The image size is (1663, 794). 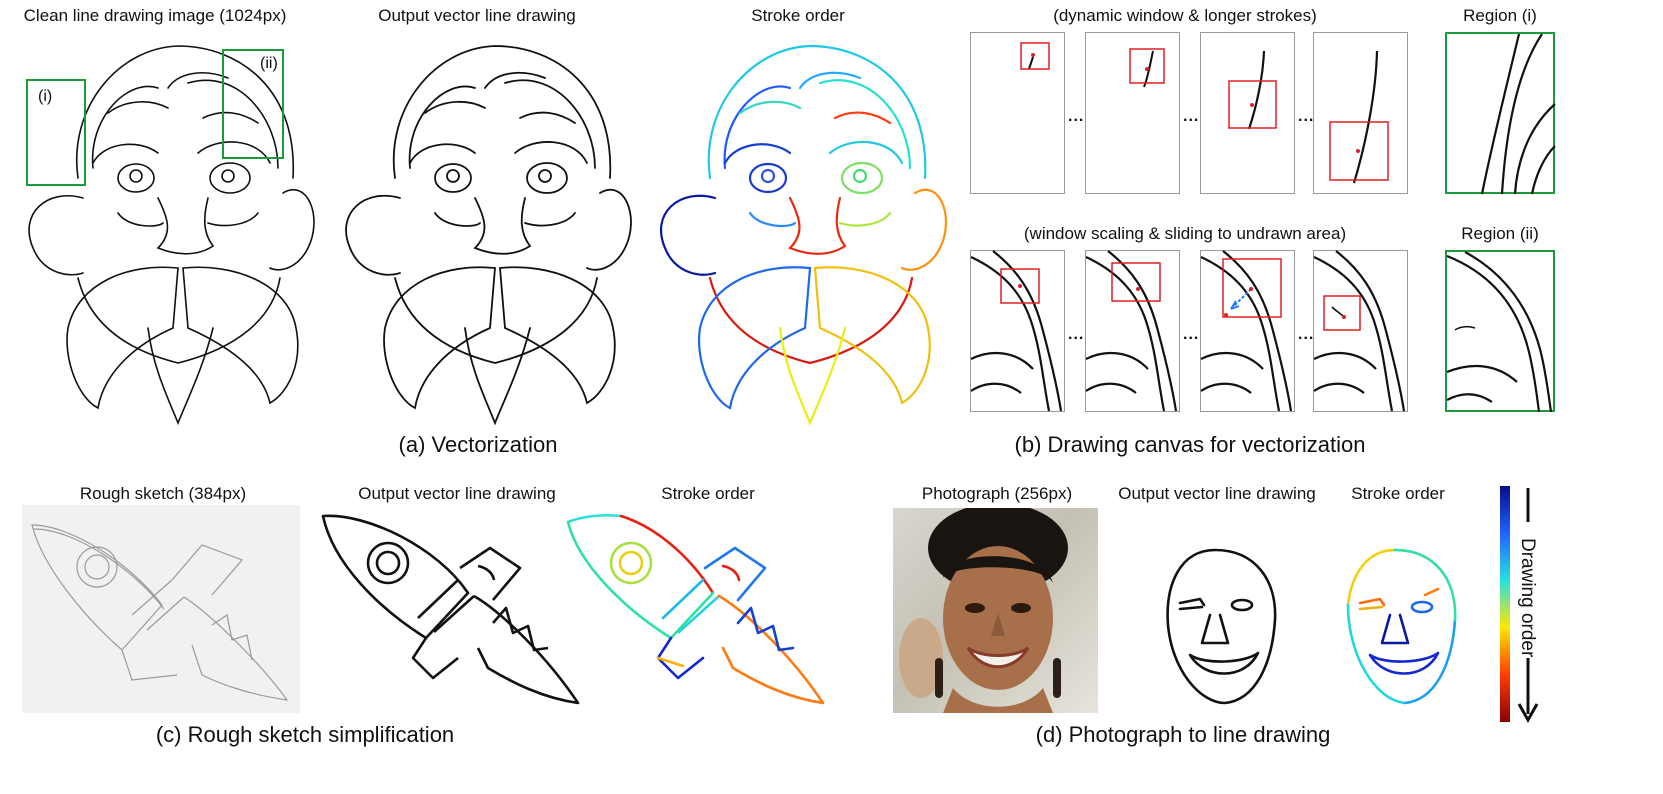 I want to click on region-ii-zoom, so click(x=1500, y=331).